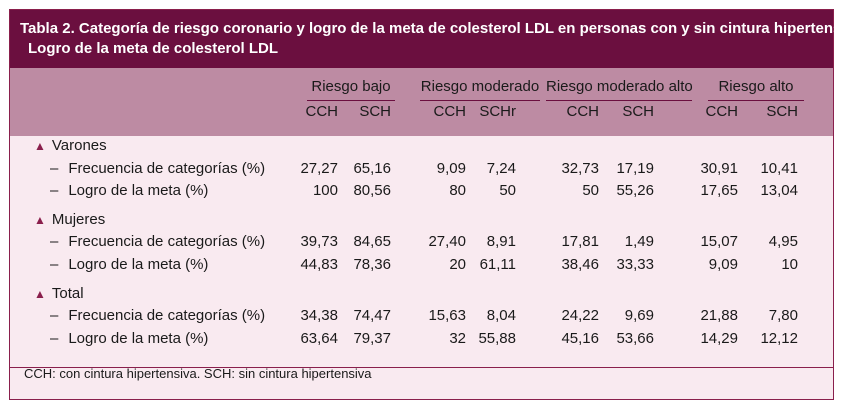 This screenshot has height=409, width=843. What do you see at coordinates (497, 111) in the screenshot?
I see `subheader-schr: SCHr` at bounding box center [497, 111].